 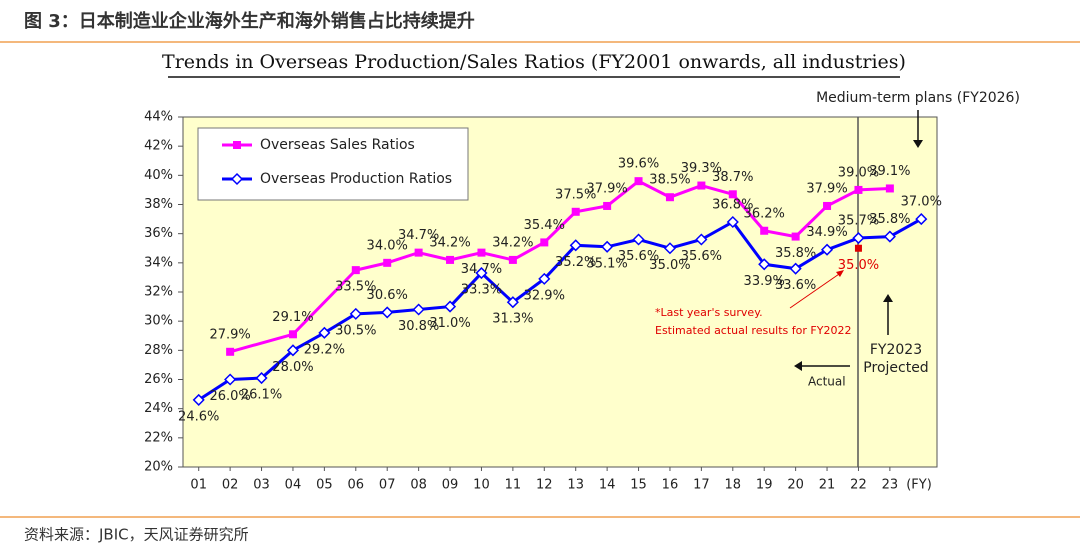 I want to click on y-tick-label: 30%, so click(x=158, y=321).